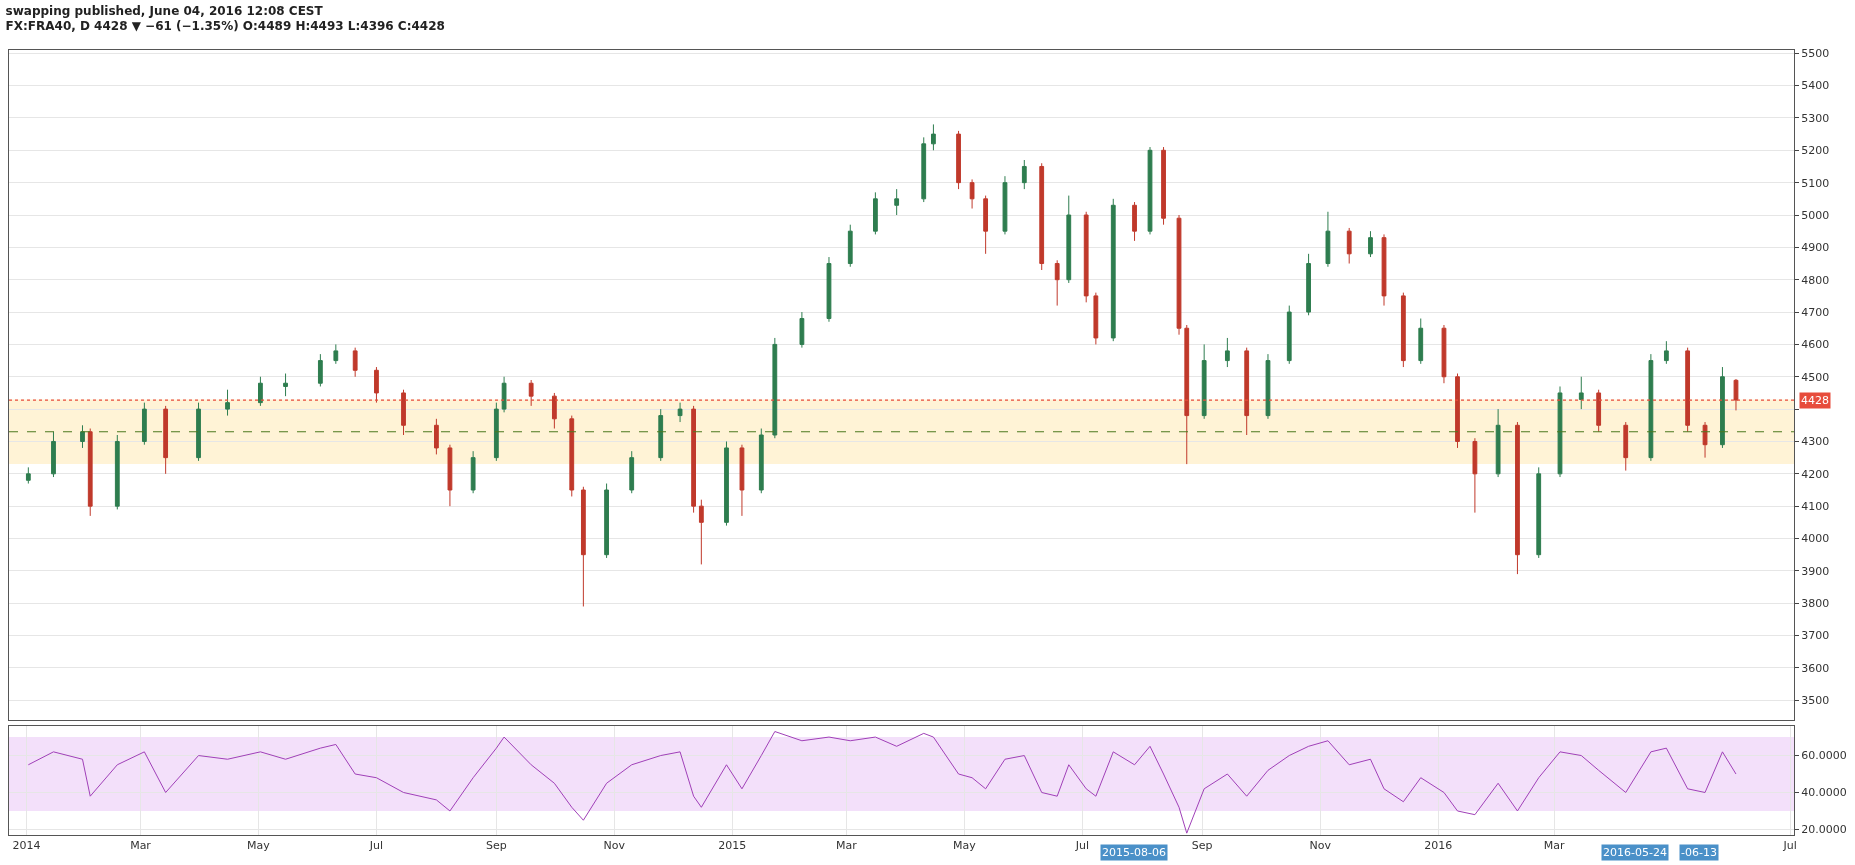 The width and height of the screenshot is (1855, 865). Describe the element at coordinates (1815, 183) in the screenshot. I see `y-tick-label: 5100` at that location.